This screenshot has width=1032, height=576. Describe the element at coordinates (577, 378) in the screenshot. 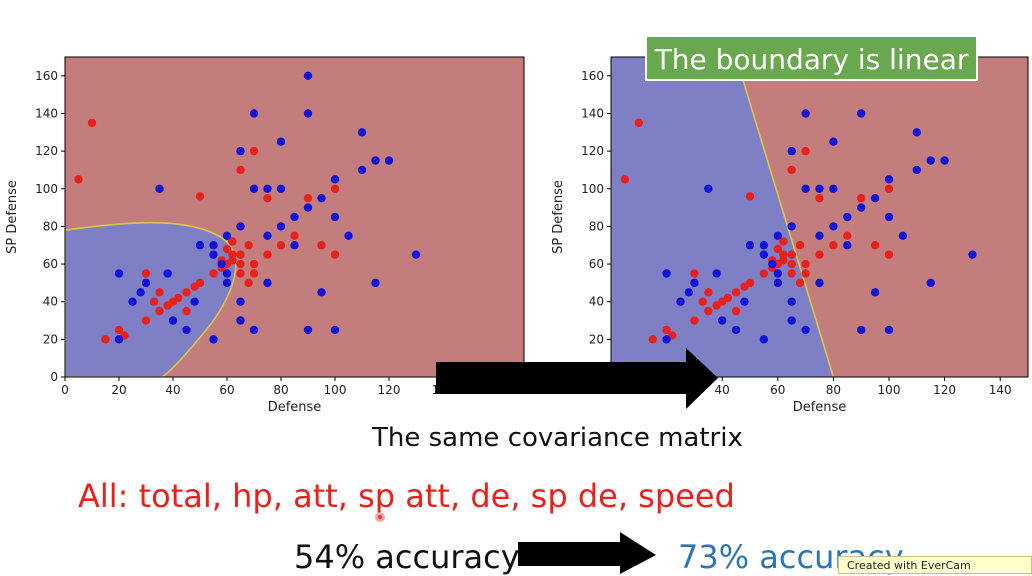

I see `big-arrow-icon` at that location.